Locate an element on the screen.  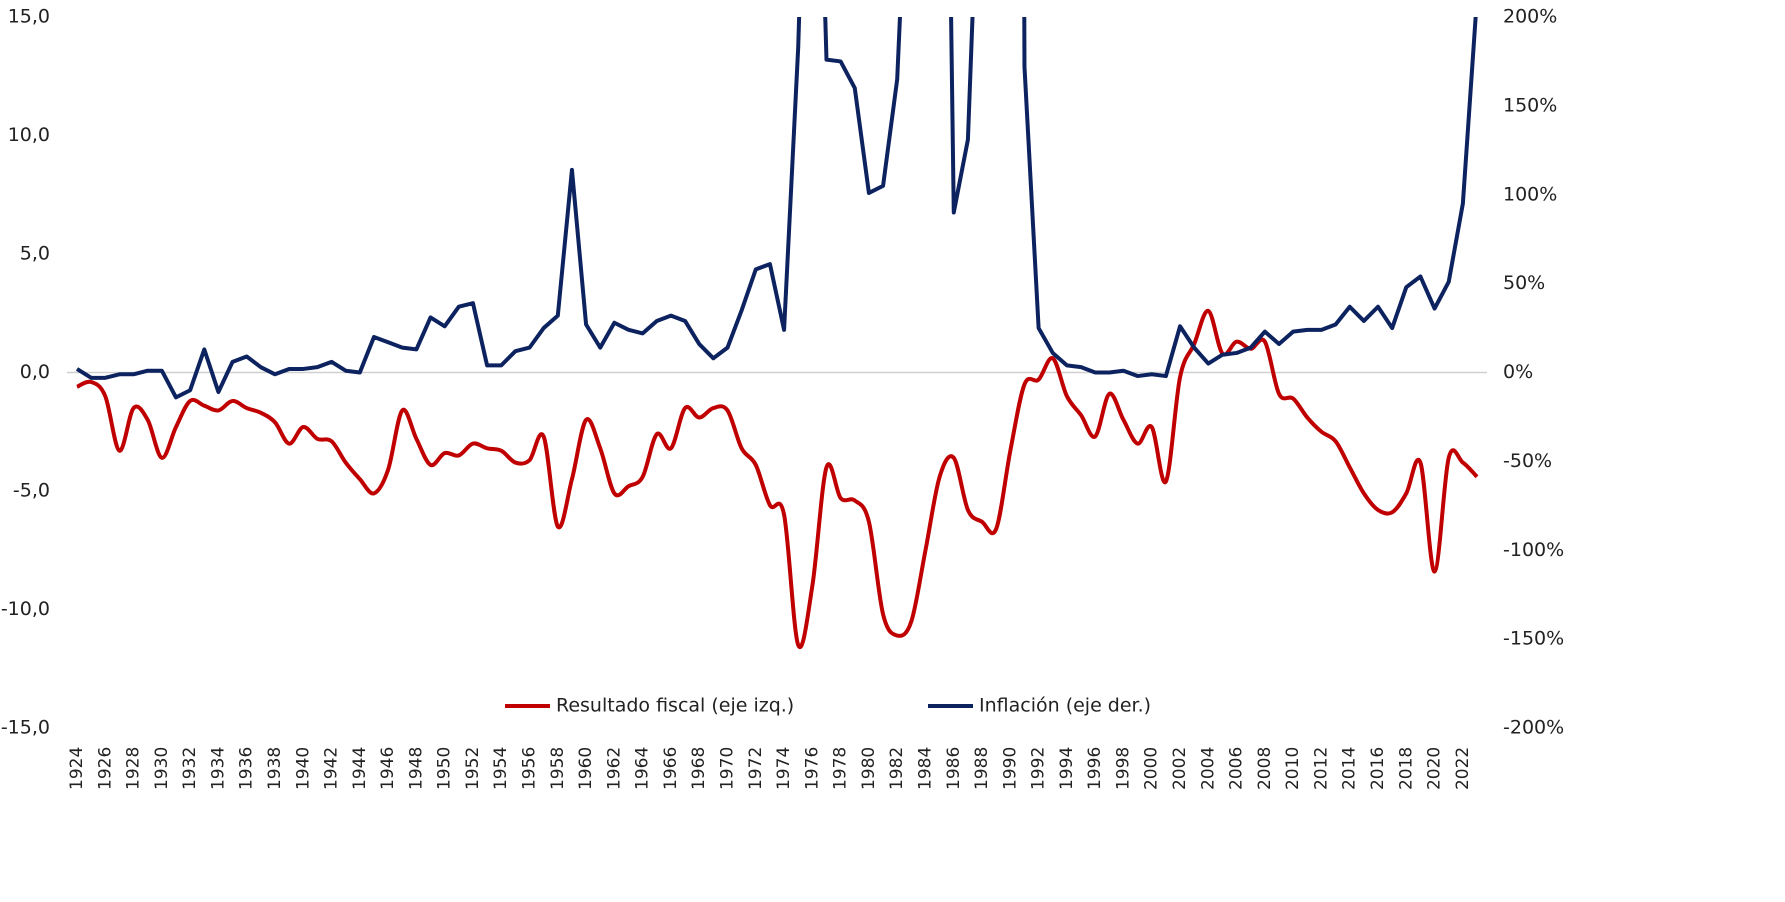
x-tick-label: 1972 is located at coordinates (756, 768).